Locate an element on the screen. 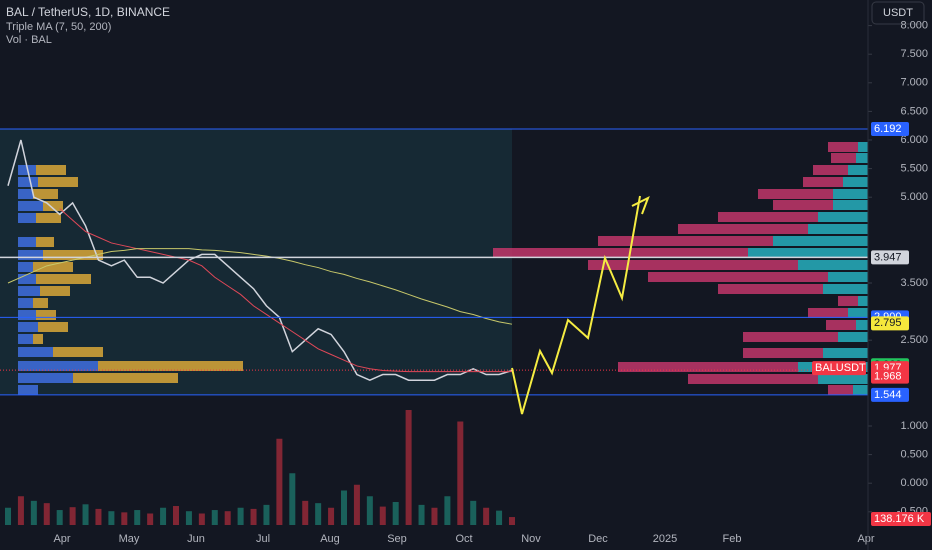  y-tick-label: 7.000 is located at coordinates (914, 83).